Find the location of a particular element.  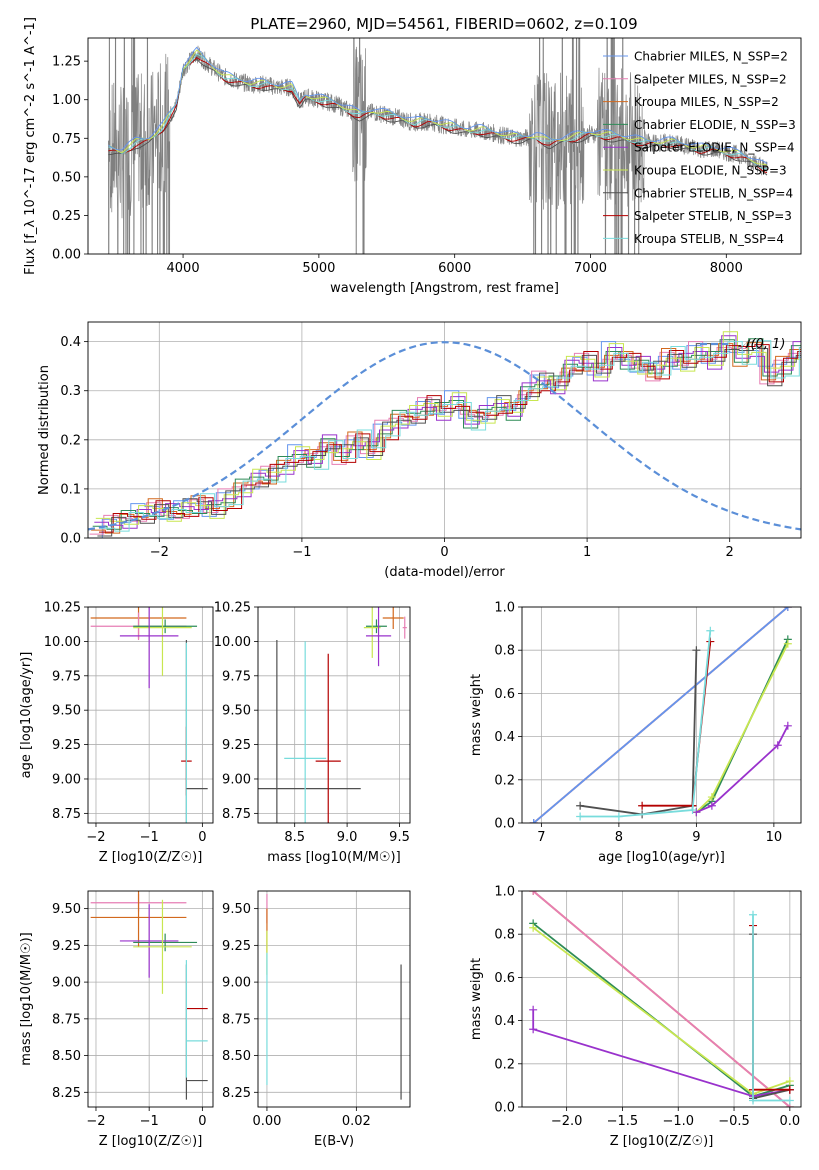

y-axis-label: Flux [f_λ 10^-17 erg cm^-2 s^-1 A^-1] is located at coordinates (30, 146).